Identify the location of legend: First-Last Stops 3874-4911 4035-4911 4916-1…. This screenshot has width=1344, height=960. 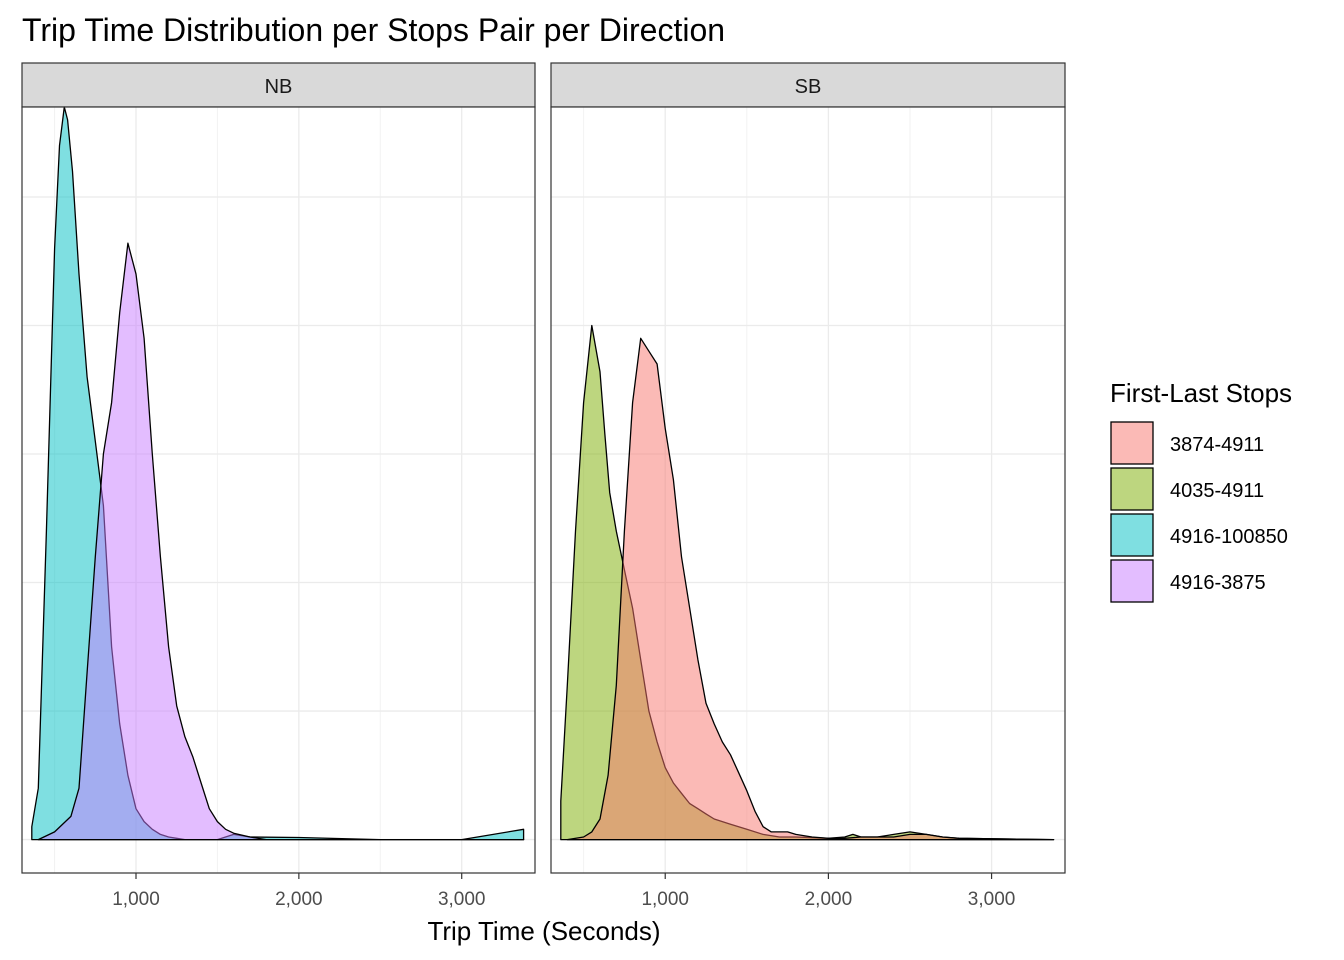
(1201, 490).